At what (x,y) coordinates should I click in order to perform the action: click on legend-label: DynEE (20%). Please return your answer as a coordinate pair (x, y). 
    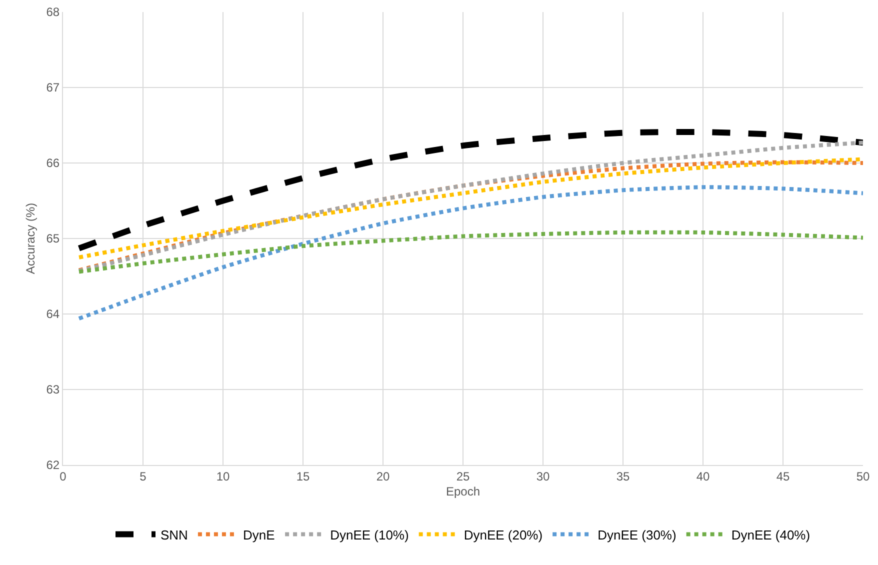
    Looking at the image, I should click on (503, 534).